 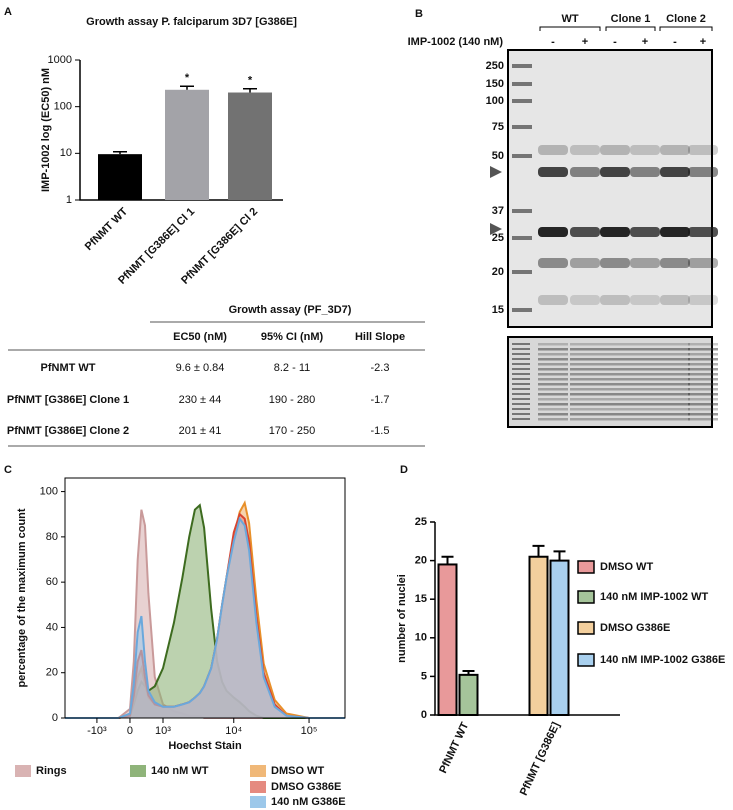 What do you see at coordinates (60, 60) in the screenshot?
I see `y-tick-label: 1000` at bounding box center [60, 60].